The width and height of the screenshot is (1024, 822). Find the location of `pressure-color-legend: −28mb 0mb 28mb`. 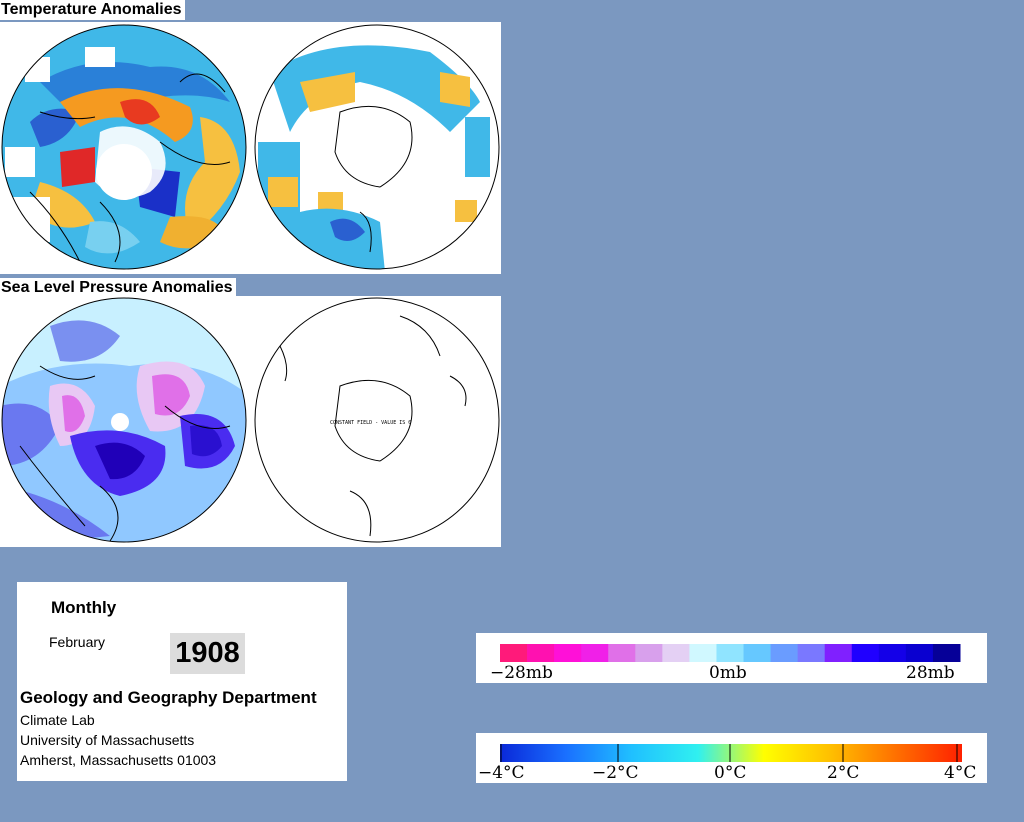

pressure-color-legend: −28mb 0mb 28mb is located at coordinates (731, 658).